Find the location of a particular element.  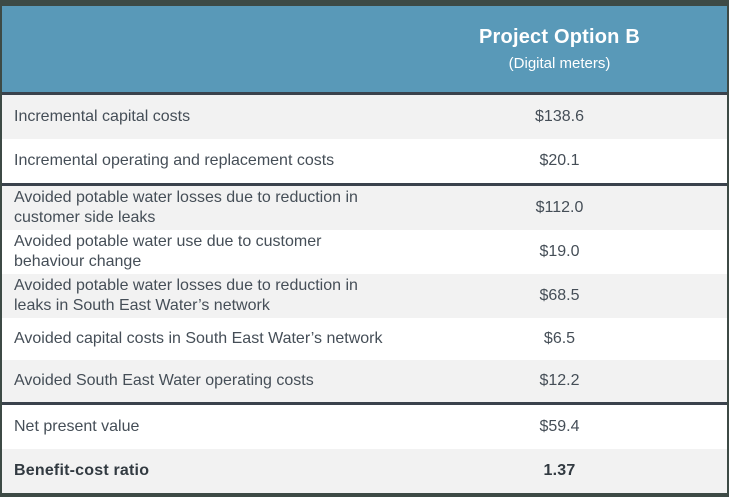

row-label: Avoided South East Water operating costs is located at coordinates (164, 380).